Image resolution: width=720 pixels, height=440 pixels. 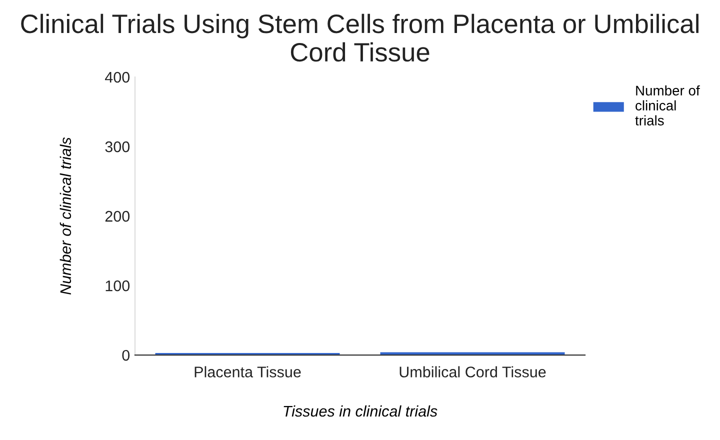 What do you see at coordinates (117, 146) in the screenshot?
I see `y-tick-label: 300` at bounding box center [117, 146].